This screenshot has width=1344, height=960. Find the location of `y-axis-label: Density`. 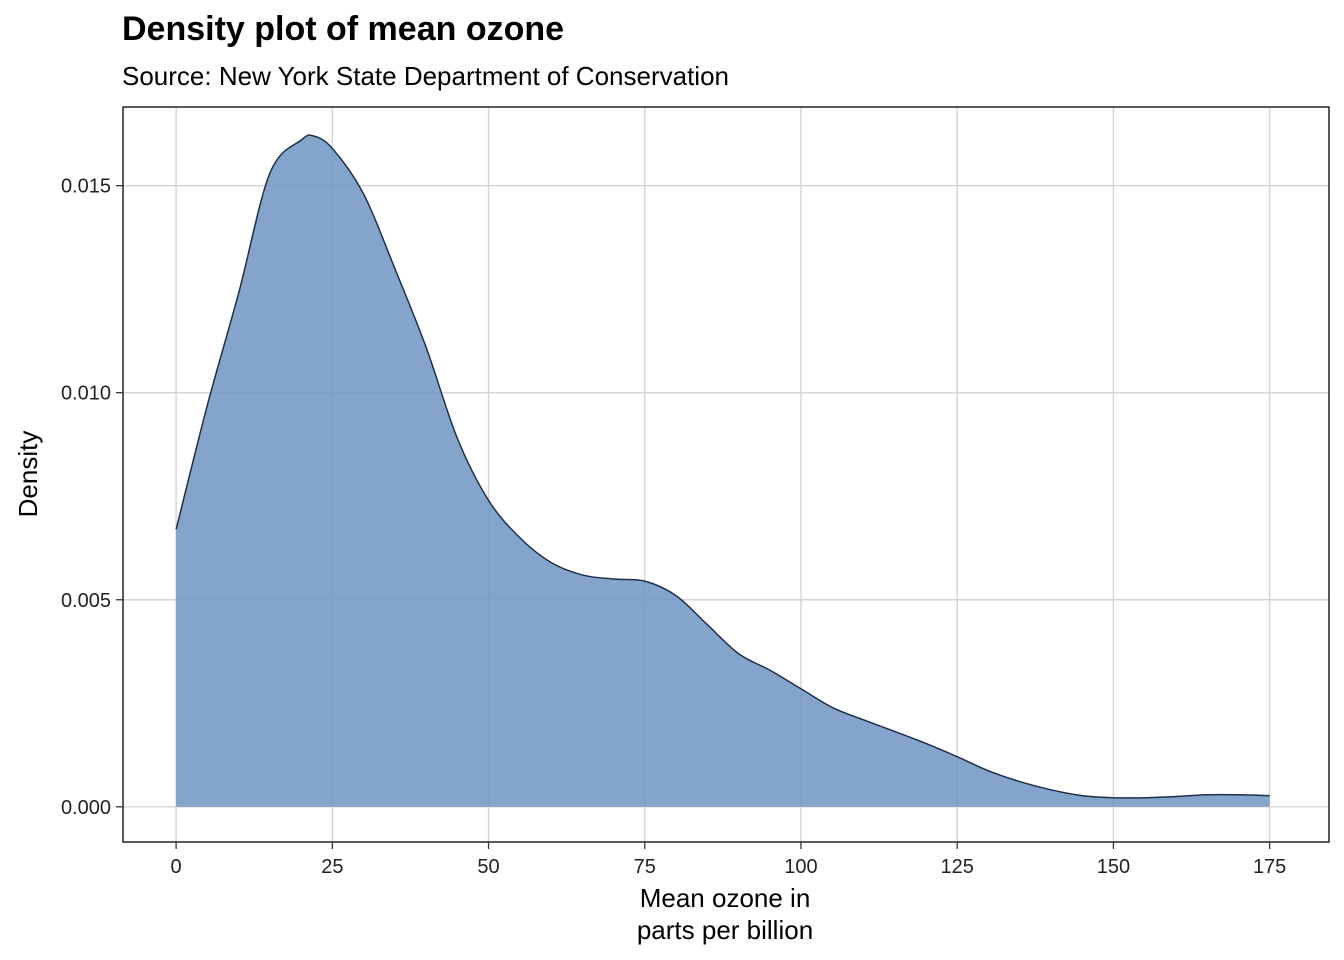

y-axis-label: Density is located at coordinates (28, 474).